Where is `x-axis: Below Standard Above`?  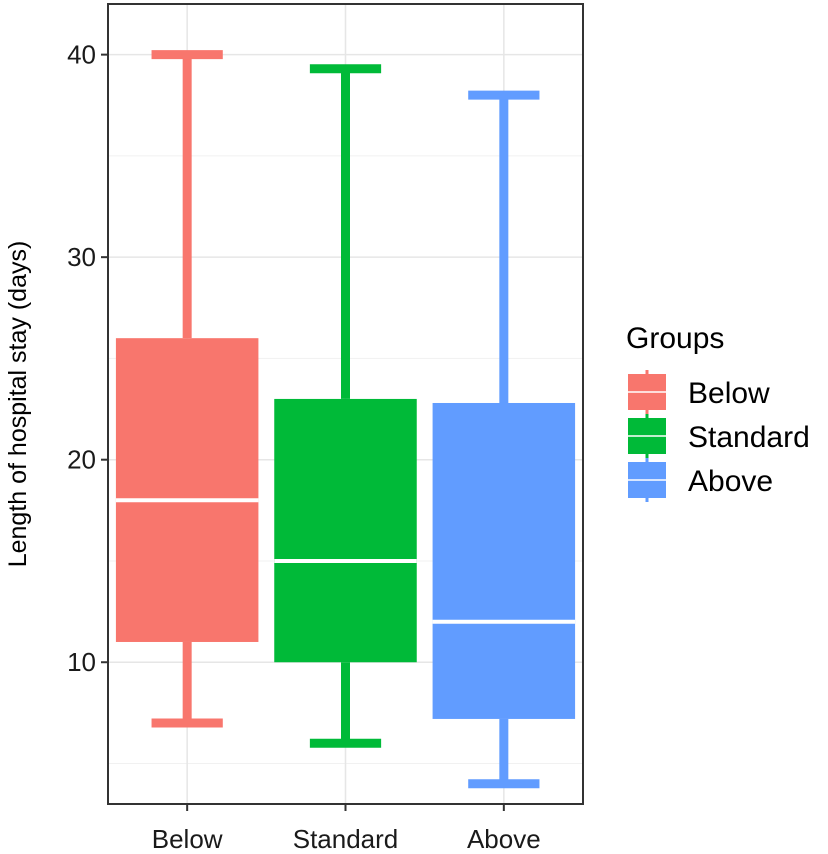 x-axis: Below Standard Above is located at coordinates (346, 829).